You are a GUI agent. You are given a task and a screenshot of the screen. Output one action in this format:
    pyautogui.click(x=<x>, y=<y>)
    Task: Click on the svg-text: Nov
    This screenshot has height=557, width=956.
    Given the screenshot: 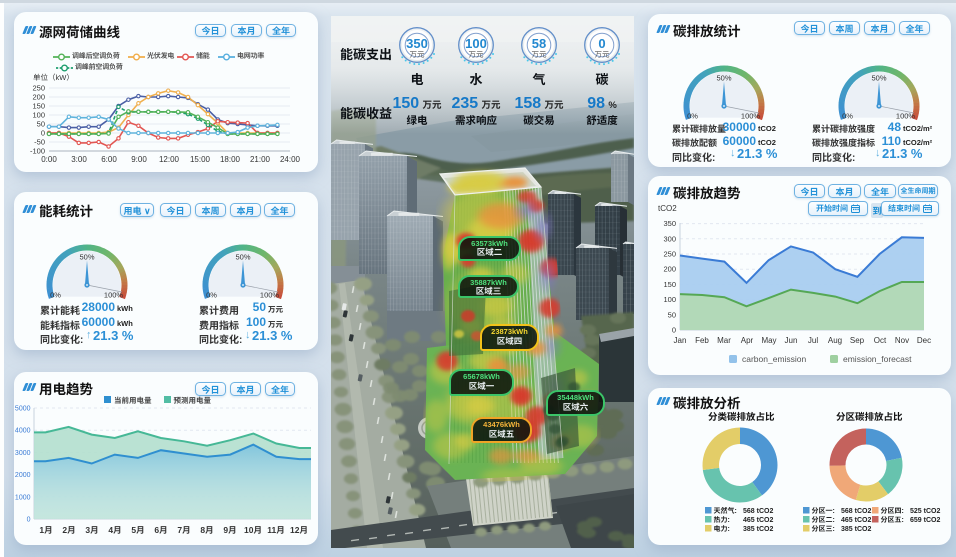 What is the action you would take?
    pyautogui.click(x=902, y=340)
    